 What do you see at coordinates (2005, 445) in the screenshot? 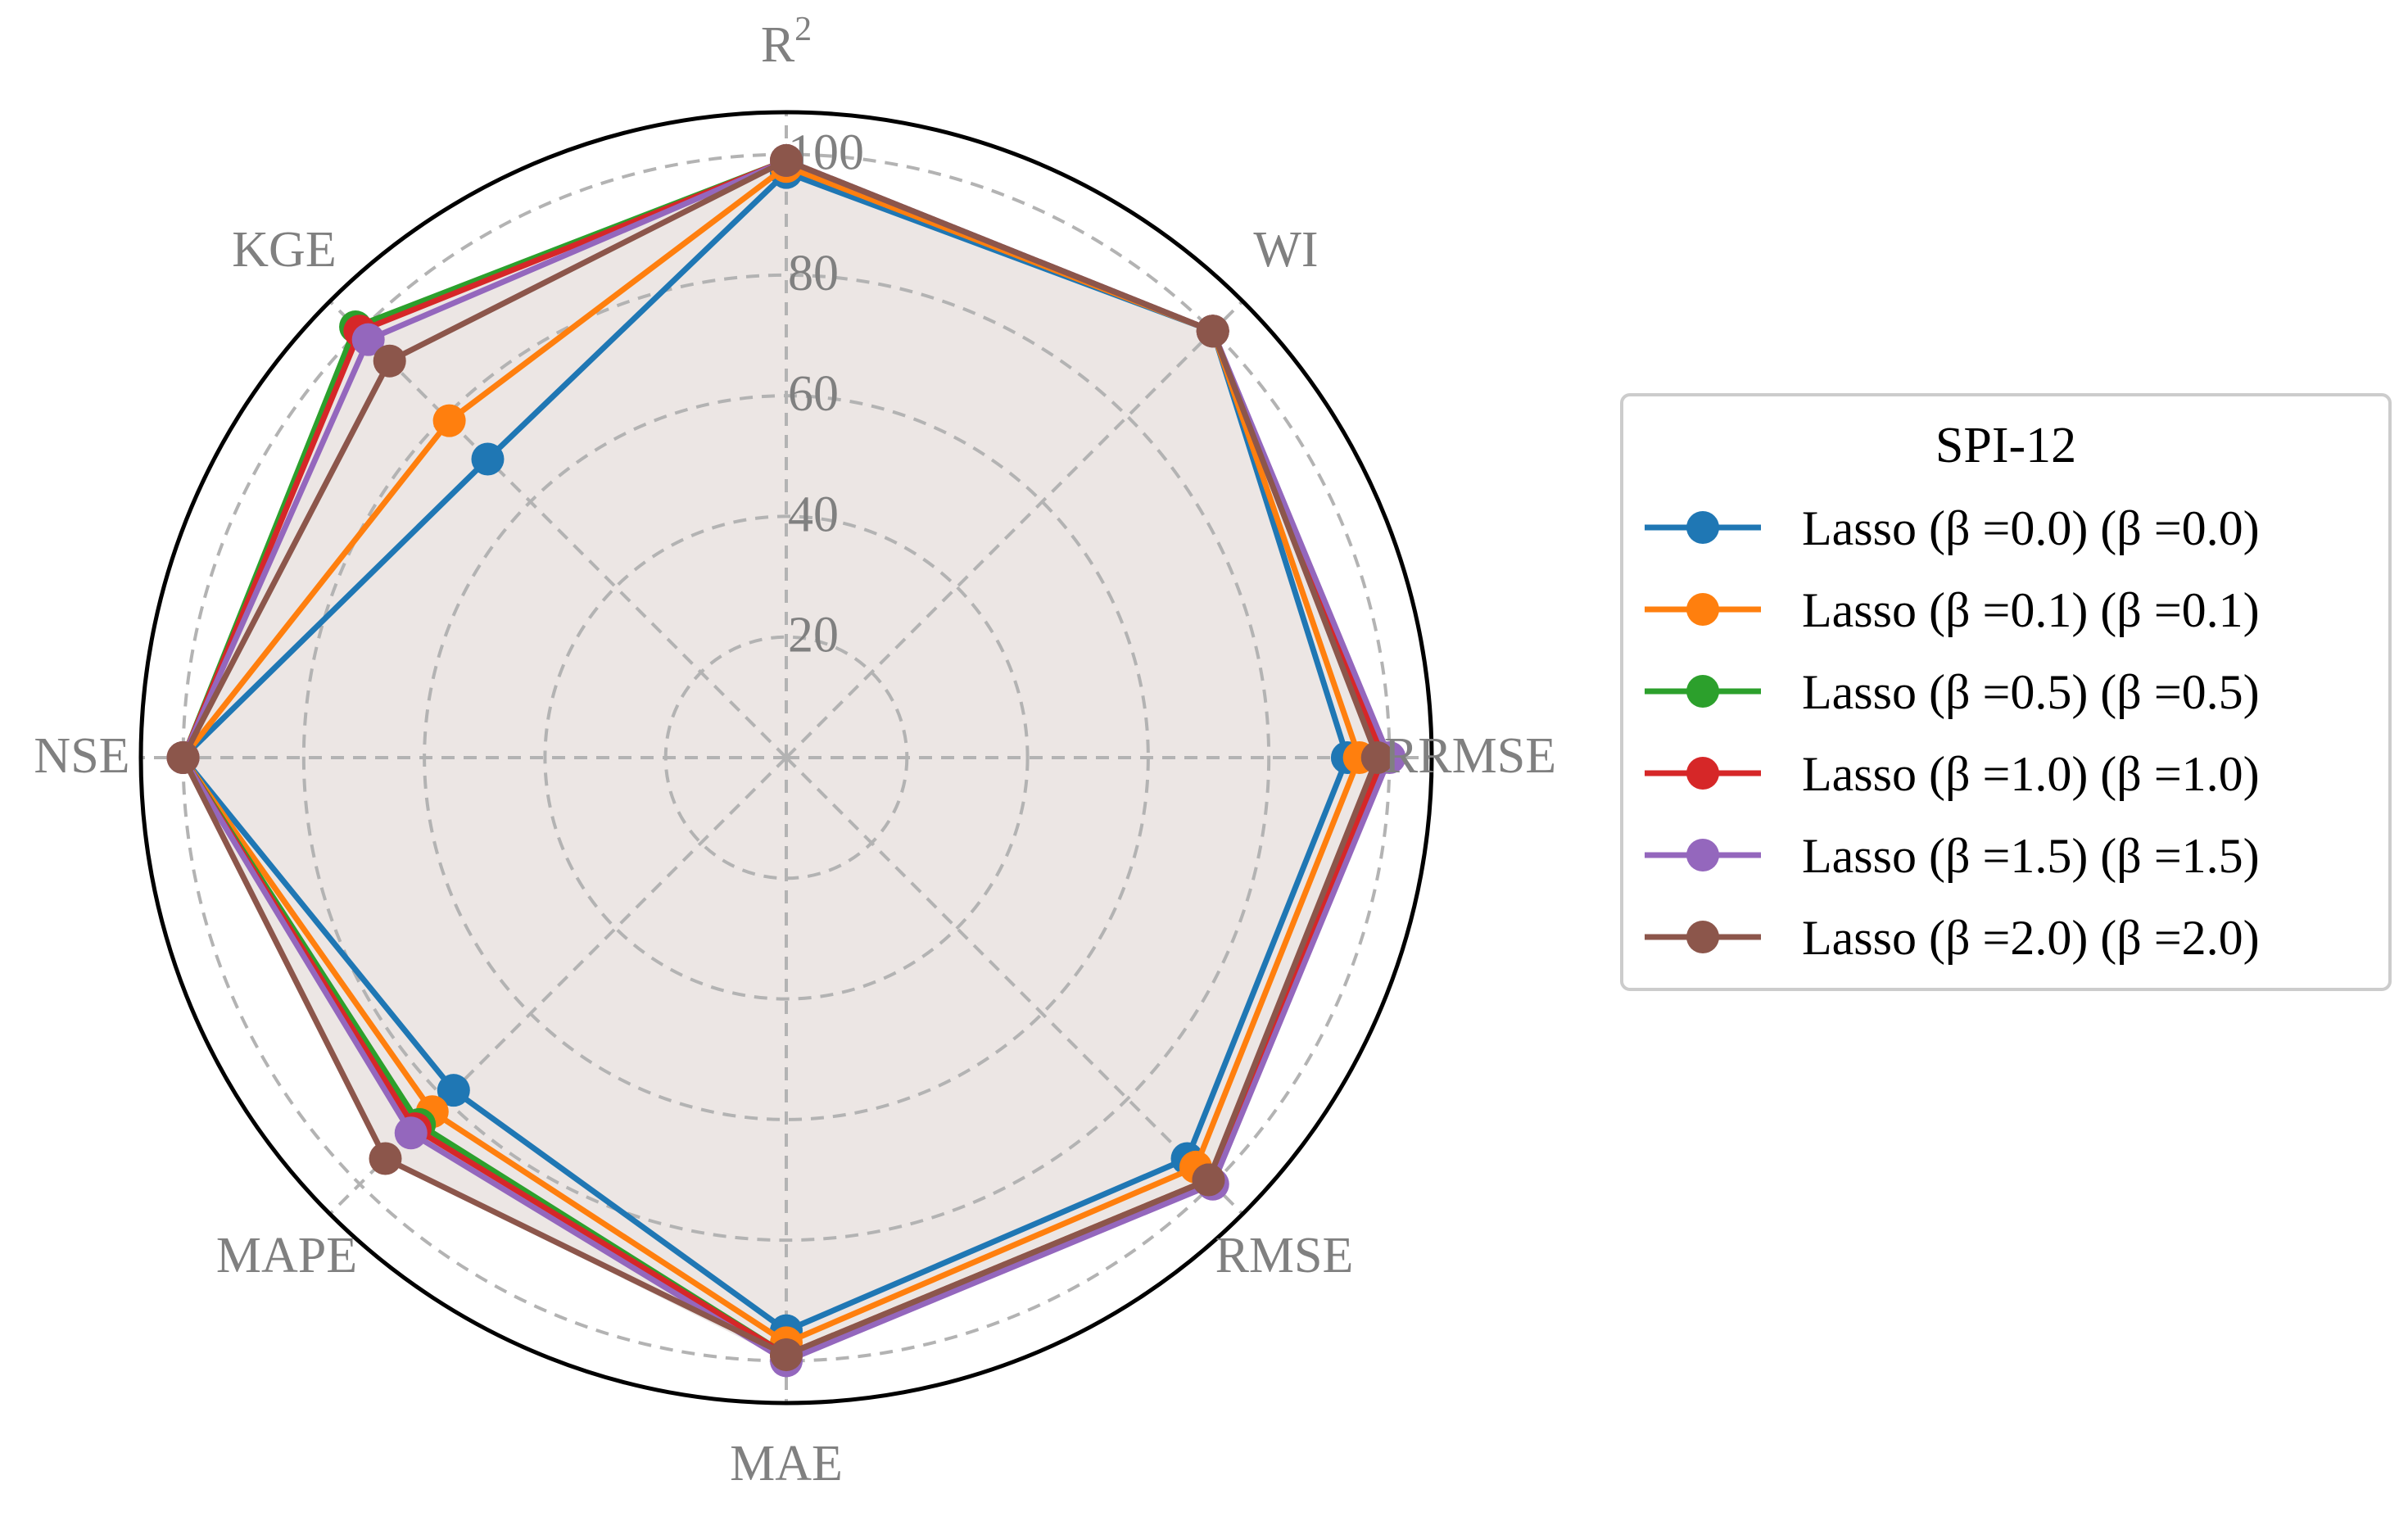
I see `legend-title: SPI-12` at bounding box center [2005, 445].